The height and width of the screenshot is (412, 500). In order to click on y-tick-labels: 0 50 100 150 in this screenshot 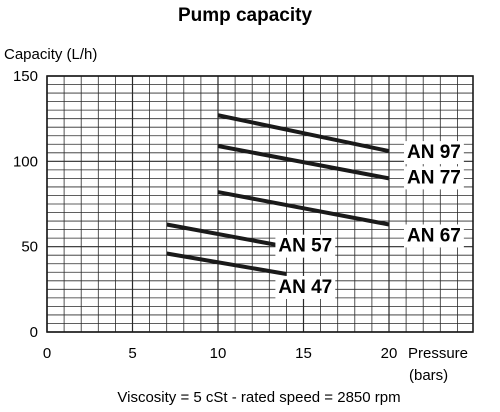, I will do `click(25, 204)`.